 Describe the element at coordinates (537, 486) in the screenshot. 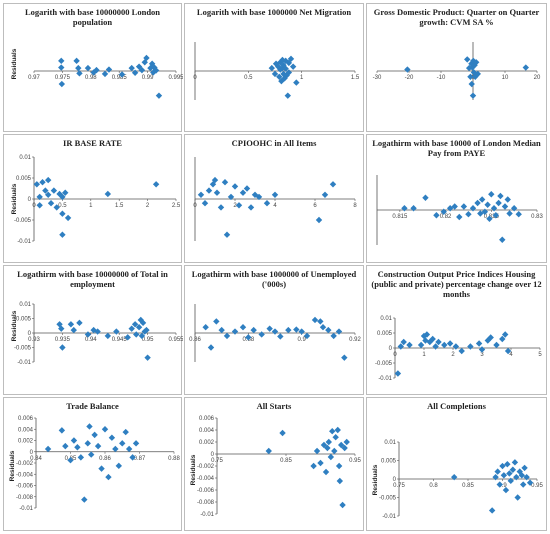

I see `x-tick-label: 0.95` at that location.